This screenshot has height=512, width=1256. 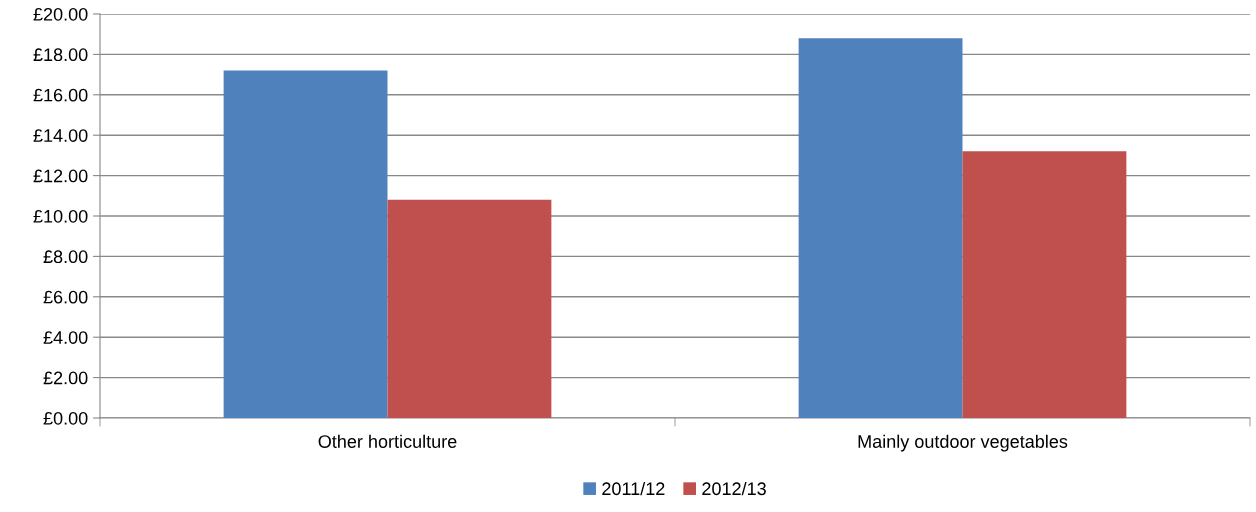 I want to click on legend-label: 2011/12, so click(x=633, y=488).